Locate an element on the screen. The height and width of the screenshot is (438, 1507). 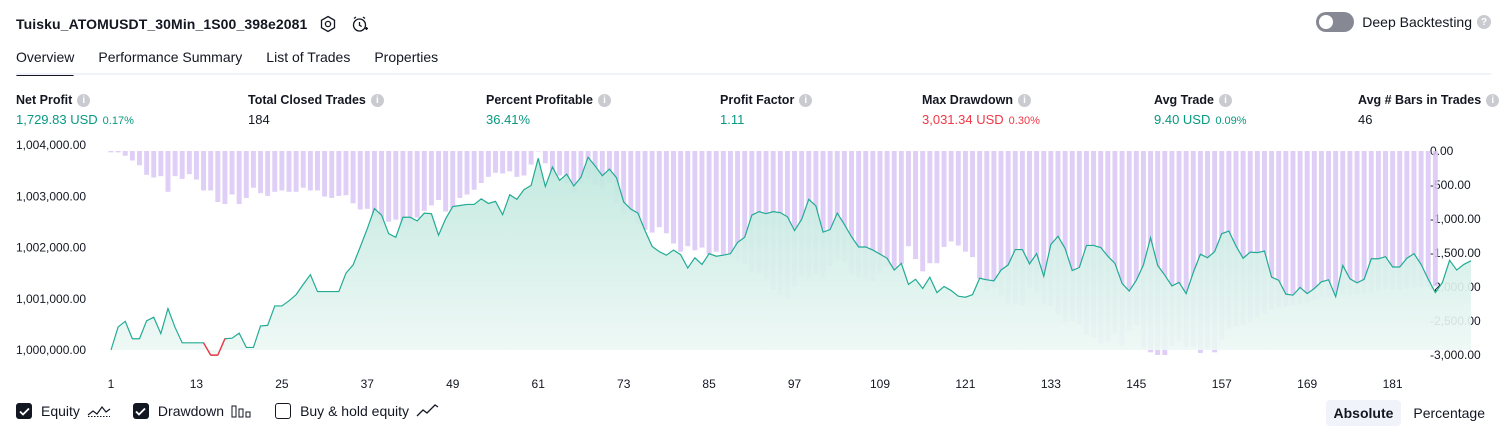
legend-label: Buy & hold equity is located at coordinates (355, 411).